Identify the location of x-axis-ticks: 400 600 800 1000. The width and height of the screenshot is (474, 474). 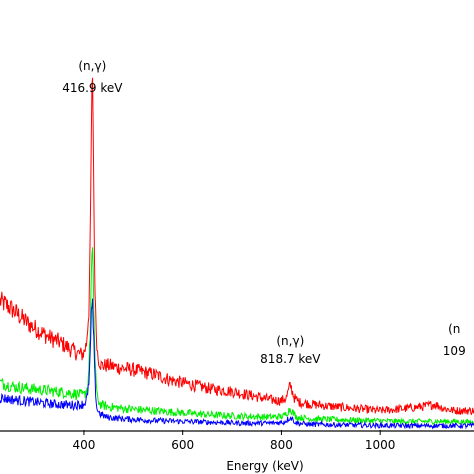
(234, 441).